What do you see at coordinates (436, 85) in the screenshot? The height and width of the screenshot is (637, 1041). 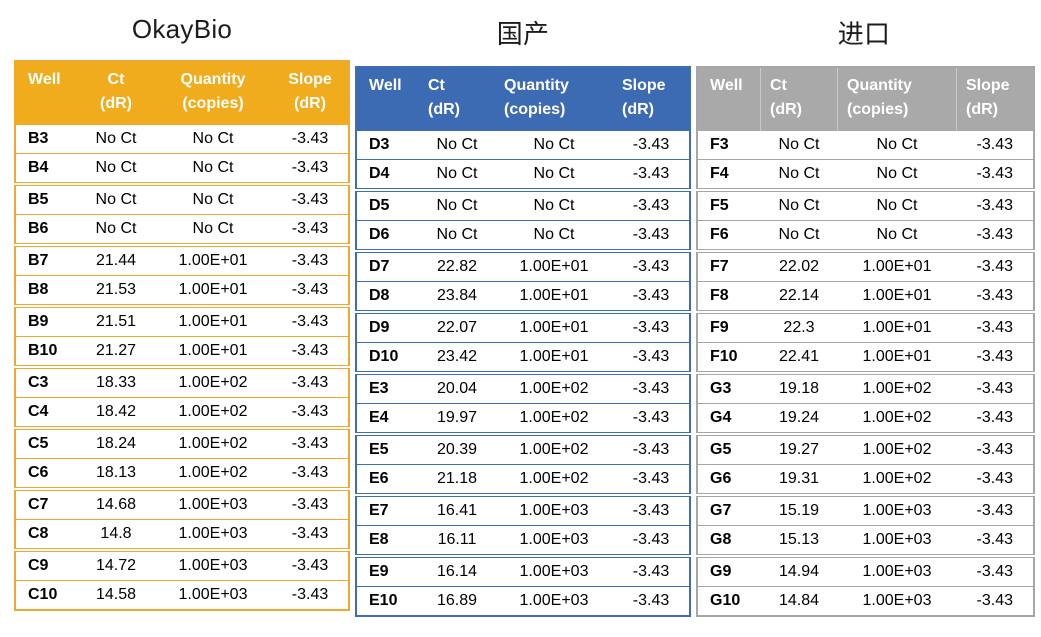 I see `column-header-line1: Ct` at bounding box center [436, 85].